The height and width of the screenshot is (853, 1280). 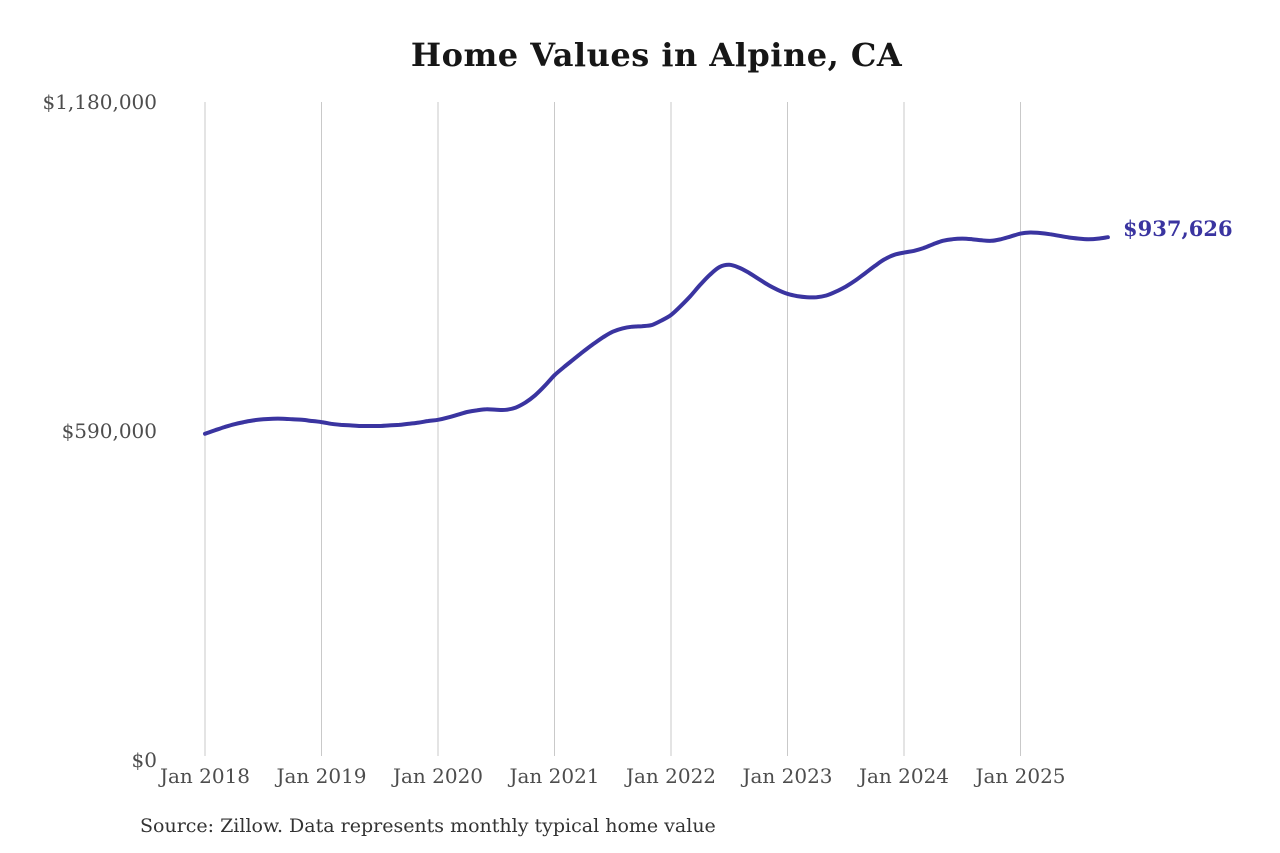 What do you see at coordinates (554, 776) in the screenshot?
I see `x-axis-label: Jan 2021` at bounding box center [554, 776].